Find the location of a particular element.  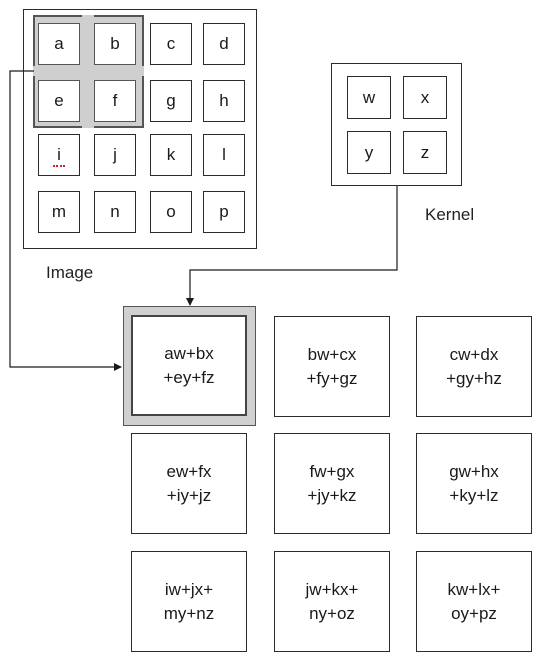

image-cell-j: j is located at coordinates (115, 155).